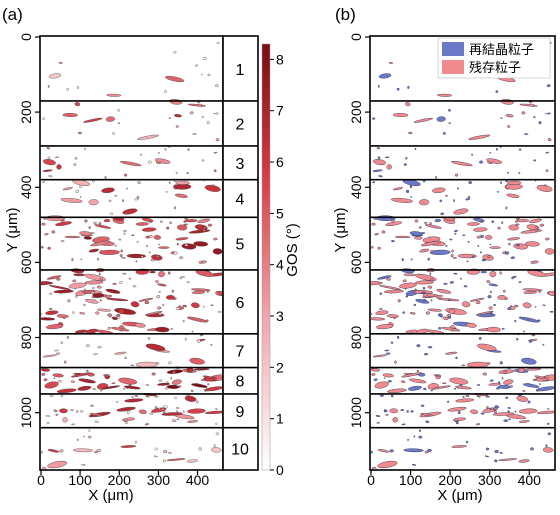 The height and width of the screenshot is (515, 560). What do you see at coordinates (120, 480) in the screenshot?
I see `x-tick-label: 200` at bounding box center [120, 480].